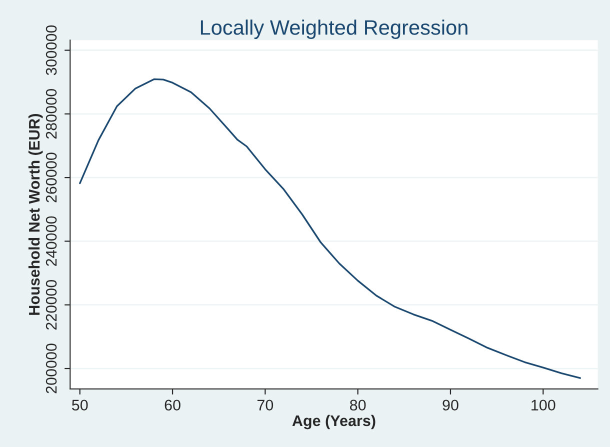 The width and height of the screenshot is (610, 447). Describe the element at coordinates (51, 369) in the screenshot. I see `y-tick-label: 200000` at that location.